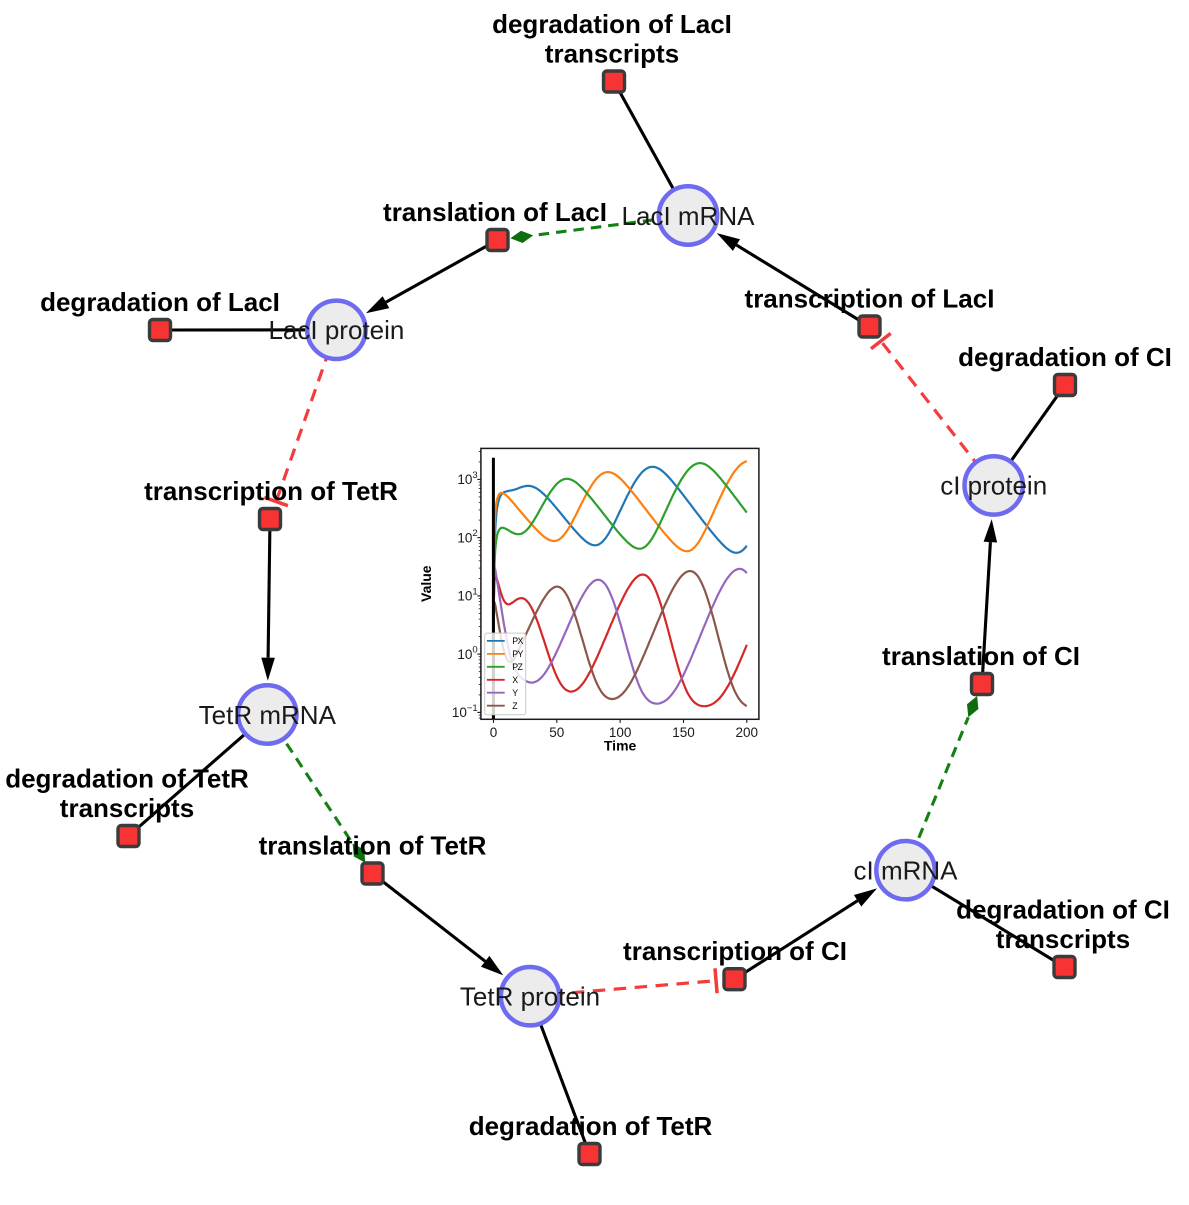 The image size is (1189, 1205). Describe the element at coordinates (336, 330) in the screenshot. I see `svg-text: LacI protein` at that location.